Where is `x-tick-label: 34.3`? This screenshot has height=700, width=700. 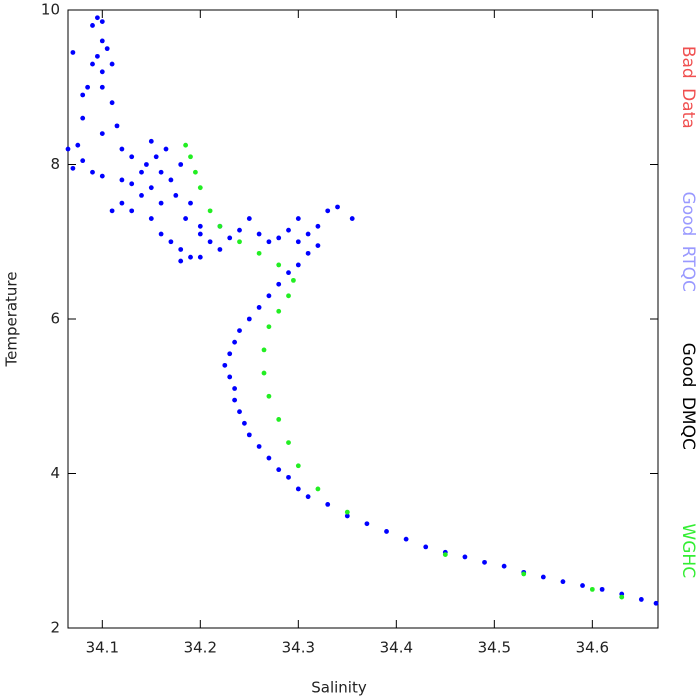
x-tick-label: 34.3 is located at coordinates (298, 648).